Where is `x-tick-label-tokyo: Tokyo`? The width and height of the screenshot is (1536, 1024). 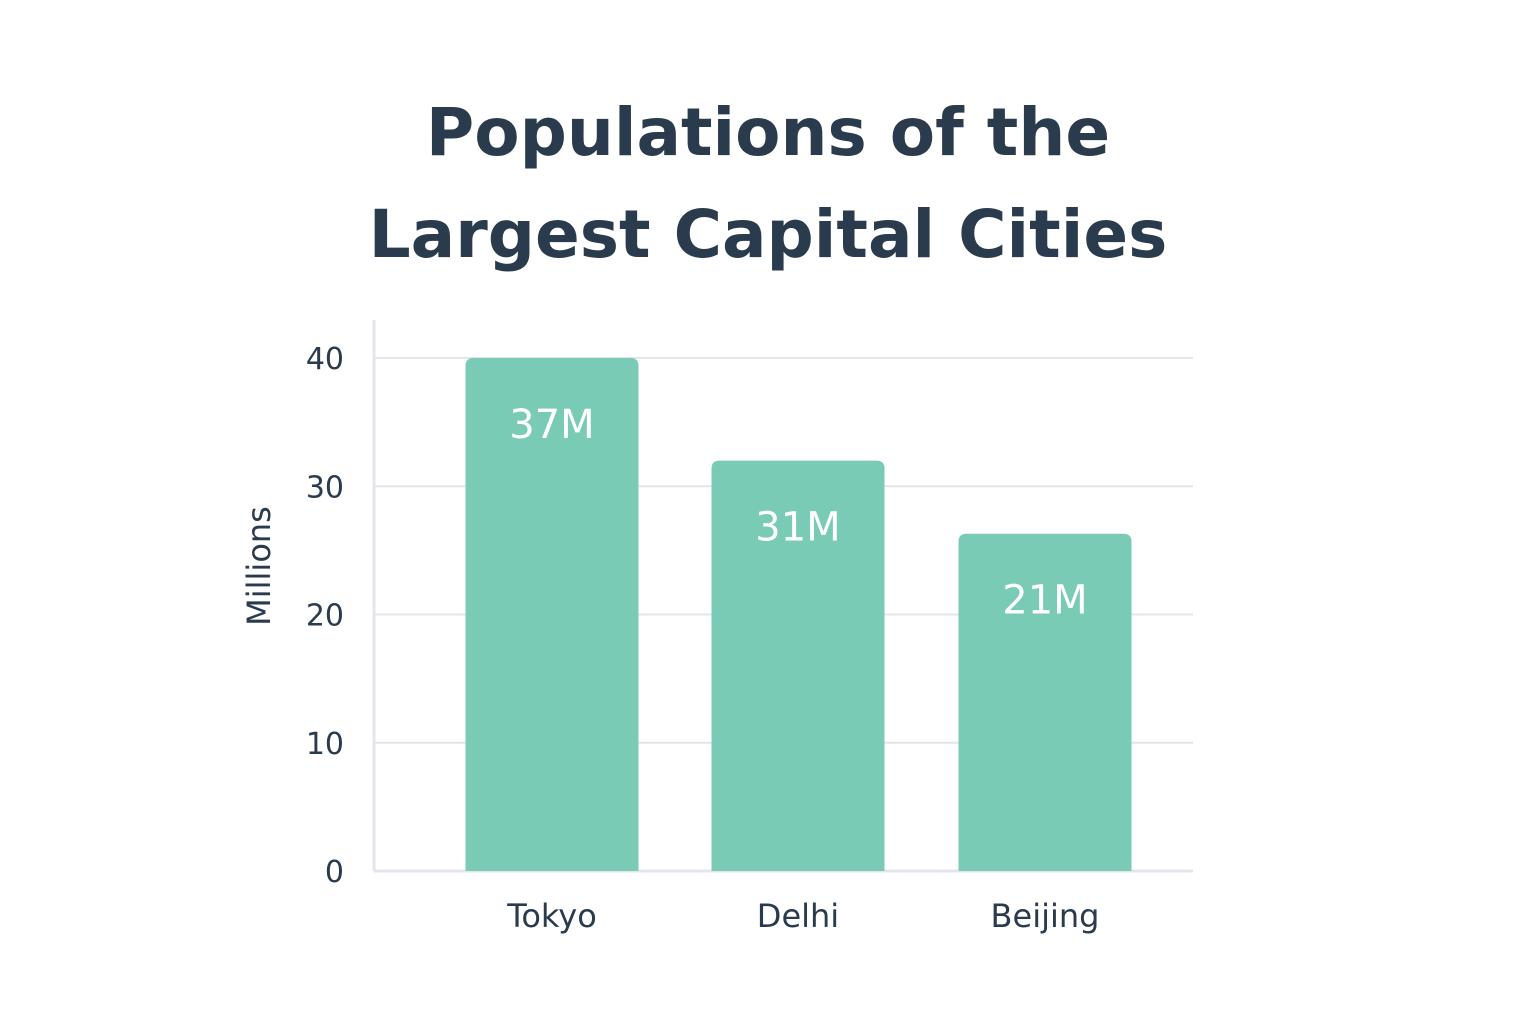 x-tick-label-tokyo: Tokyo is located at coordinates (551, 916).